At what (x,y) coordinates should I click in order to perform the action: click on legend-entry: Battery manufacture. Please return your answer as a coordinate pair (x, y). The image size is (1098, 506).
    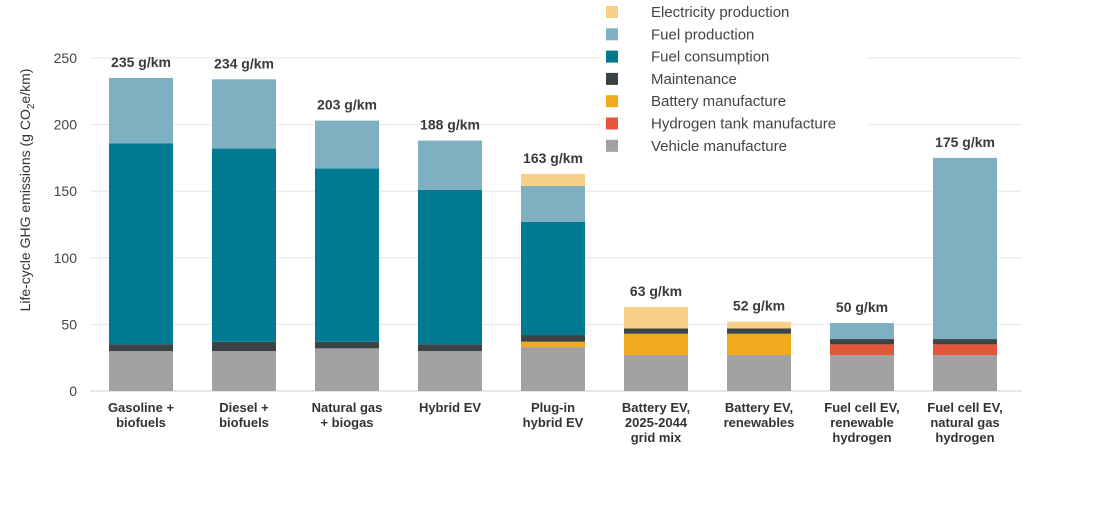
    Looking at the image, I should click on (718, 101).